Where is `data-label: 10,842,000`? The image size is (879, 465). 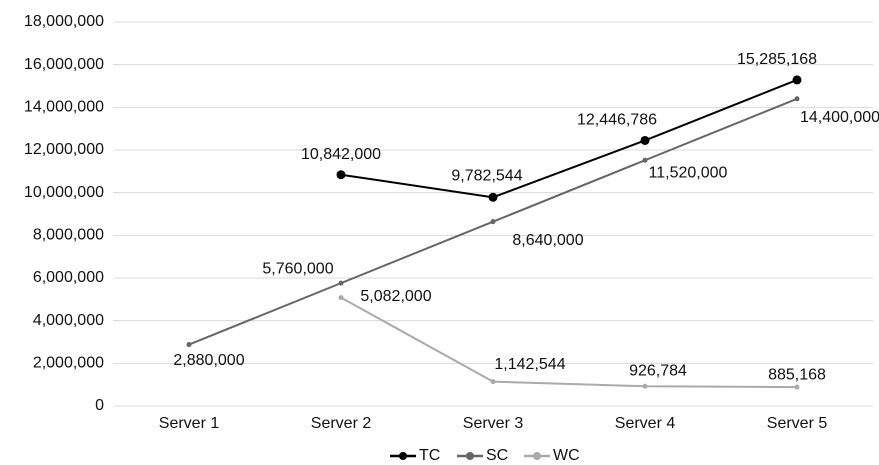 data-label: 10,842,000 is located at coordinates (341, 154).